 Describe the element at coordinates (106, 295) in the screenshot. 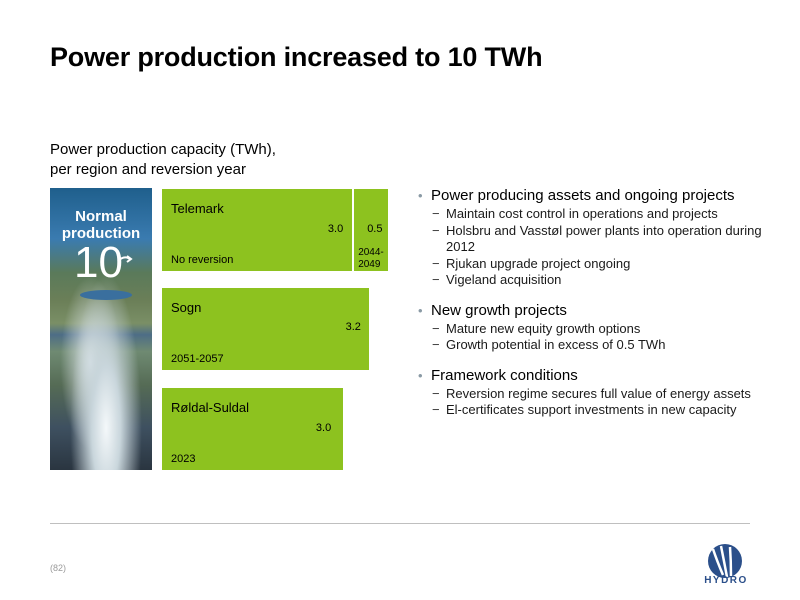

I see `photo-lake` at that location.